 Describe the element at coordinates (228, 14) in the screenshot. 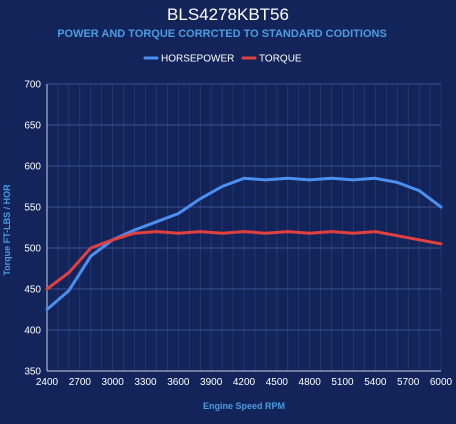

I see `chart-title: BLS4278KBT56` at that location.